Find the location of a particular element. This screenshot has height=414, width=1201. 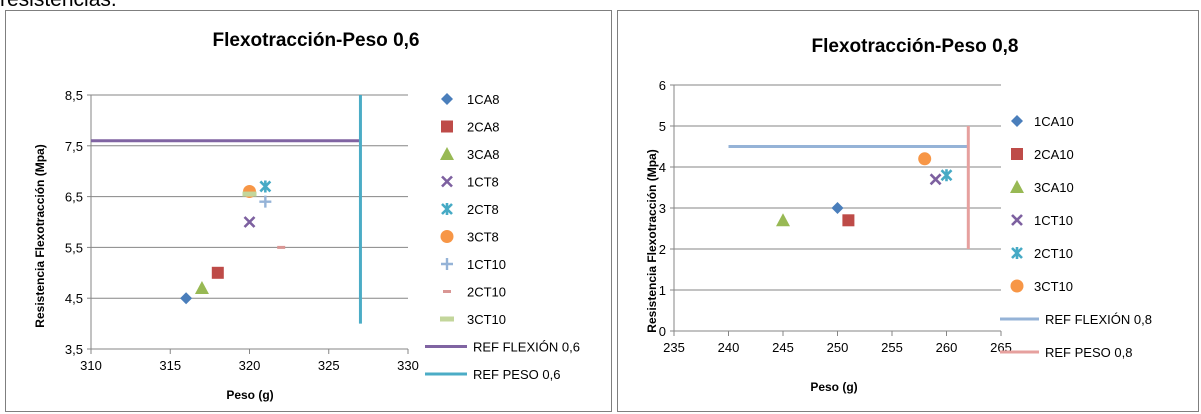

x-tick-label: 315 is located at coordinates (170, 365).